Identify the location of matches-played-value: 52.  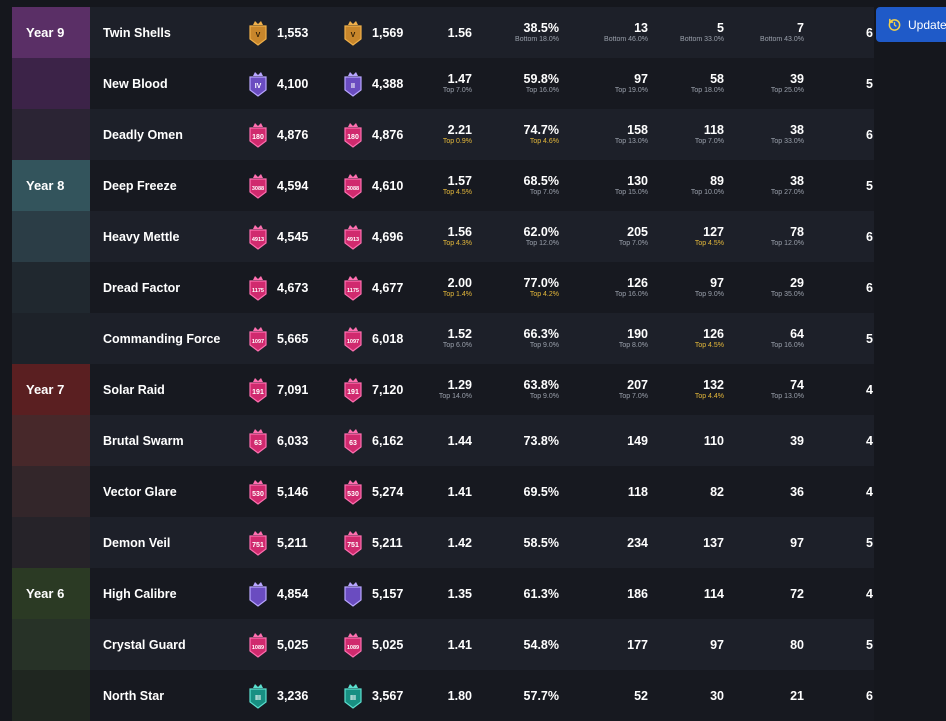
(641, 695).